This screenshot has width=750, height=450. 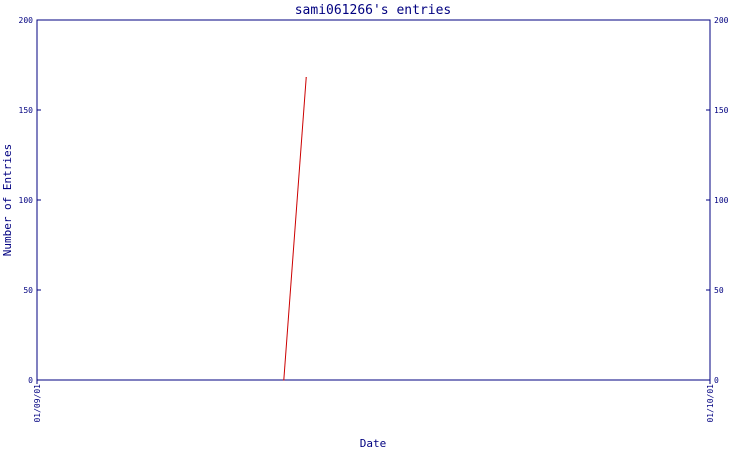 I want to click on right-y-axis: 0 50 100 150 200, so click(x=717, y=200).